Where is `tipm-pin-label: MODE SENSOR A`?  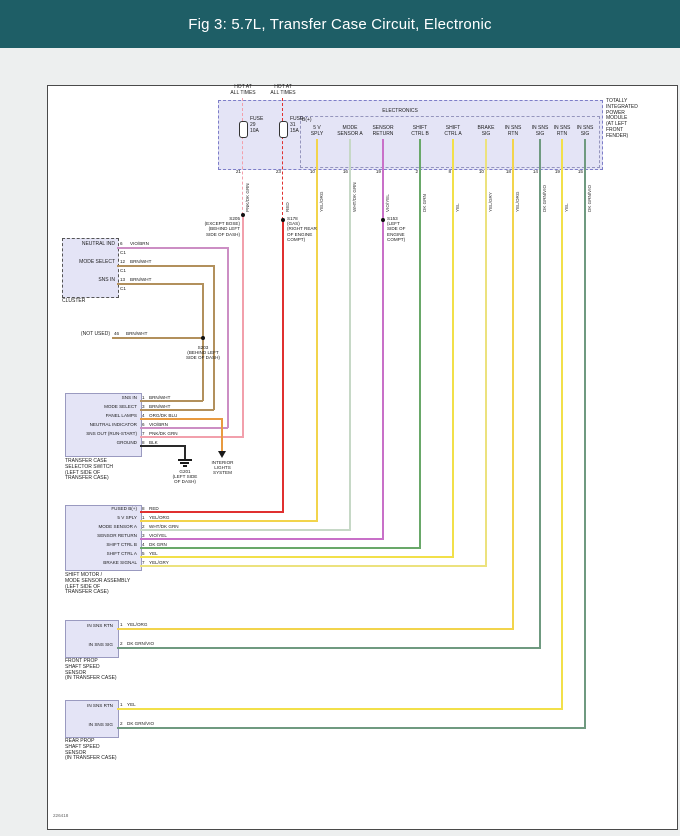
tipm-pin-label: MODE SENSOR A is located at coordinates (350, 131).